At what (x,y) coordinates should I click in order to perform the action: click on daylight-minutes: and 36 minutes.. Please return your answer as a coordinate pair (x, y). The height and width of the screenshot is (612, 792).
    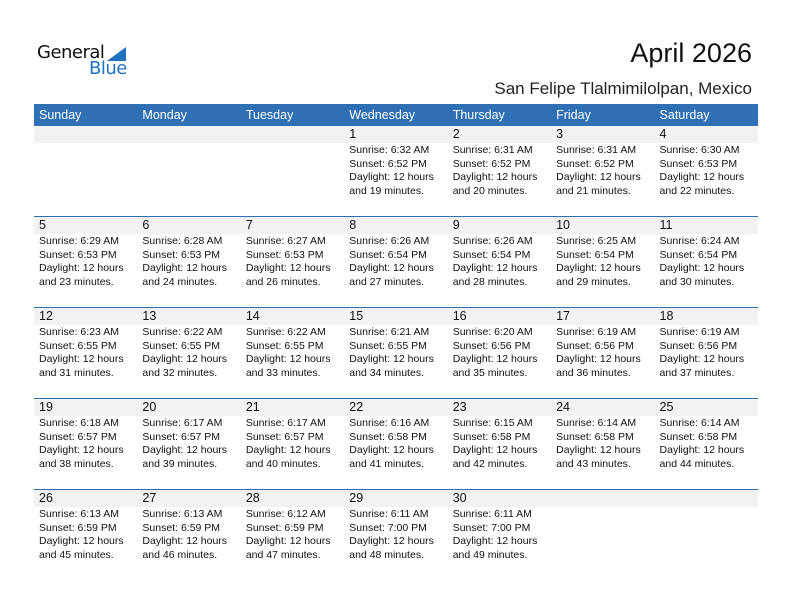
    Looking at the image, I should click on (593, 372).